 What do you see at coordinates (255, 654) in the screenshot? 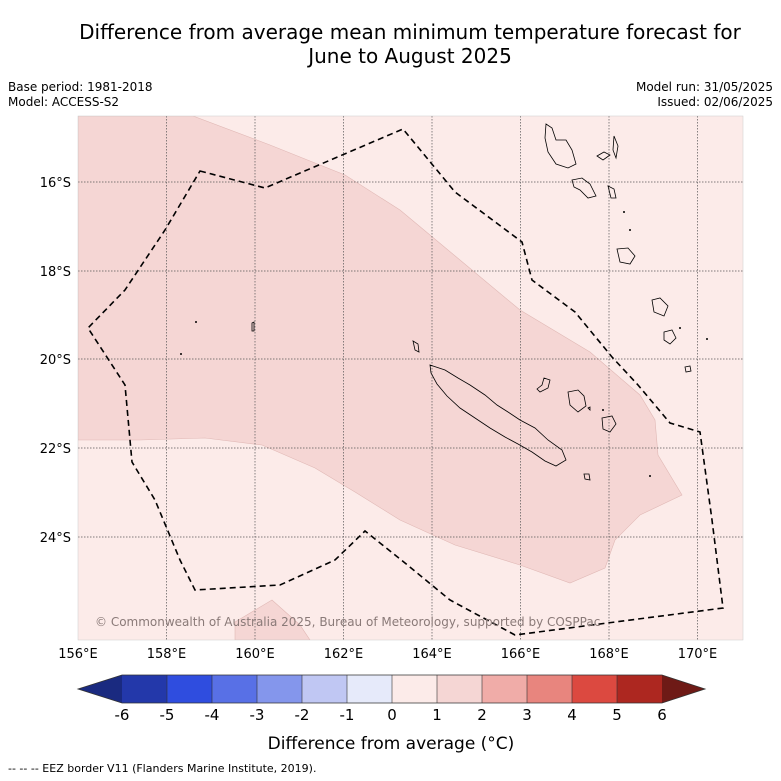
I see `lon-label: 160°E` at bounding box center [255, 654].